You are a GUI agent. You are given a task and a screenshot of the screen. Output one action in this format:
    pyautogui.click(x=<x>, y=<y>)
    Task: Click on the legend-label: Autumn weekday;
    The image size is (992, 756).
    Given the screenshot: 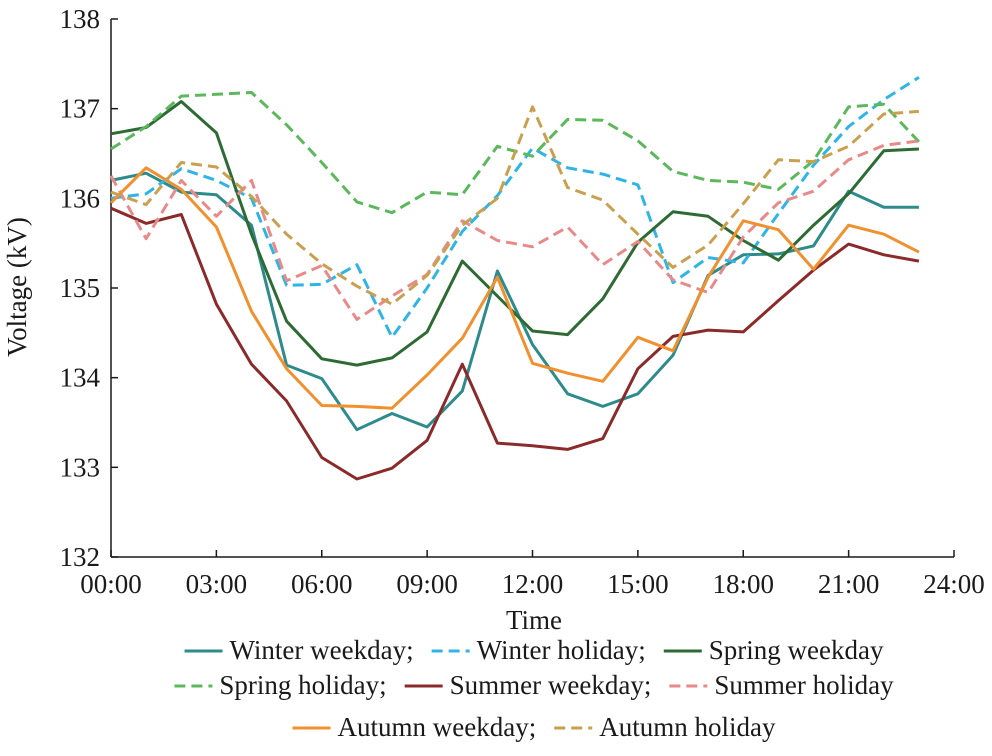 What is the action you would take?
    pyautogui.click(x=437, y=727)
    